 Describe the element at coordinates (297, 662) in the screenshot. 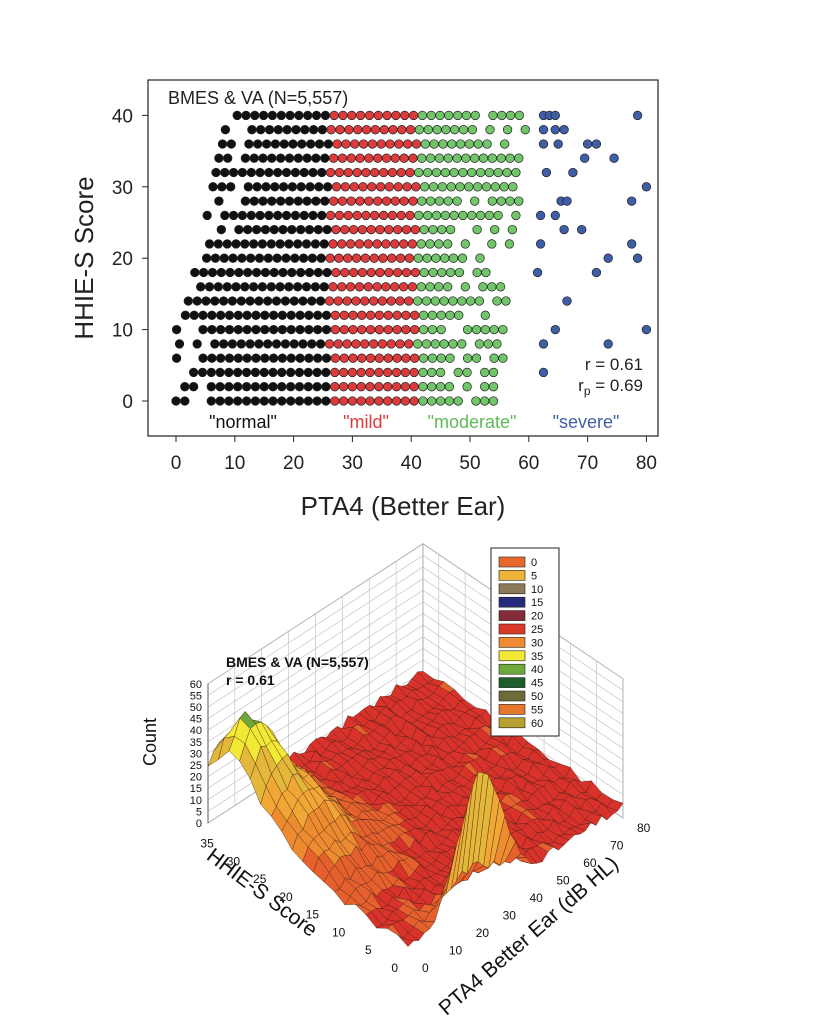

I see `surface-title: BMES & VA (N=5,557)` at that location.